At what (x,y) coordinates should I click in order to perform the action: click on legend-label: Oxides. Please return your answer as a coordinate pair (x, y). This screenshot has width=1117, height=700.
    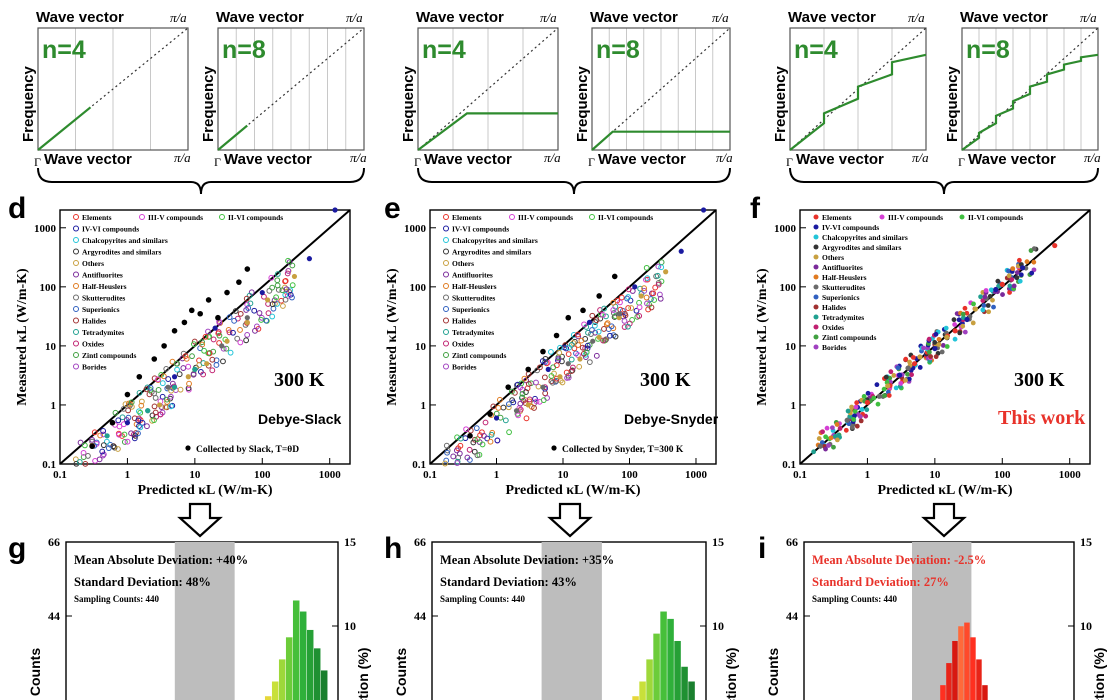
    Looking at the image, I should click on (833, 327).